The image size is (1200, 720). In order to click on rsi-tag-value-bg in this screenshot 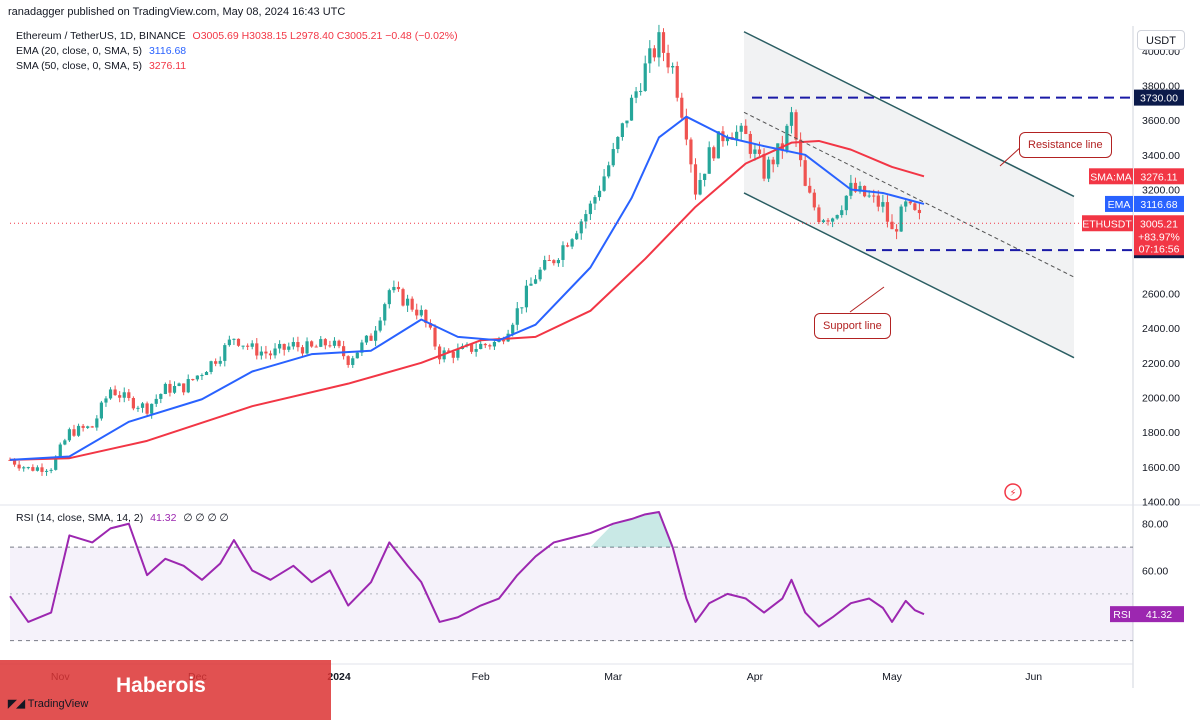, I will do `click(1159, 614)`.